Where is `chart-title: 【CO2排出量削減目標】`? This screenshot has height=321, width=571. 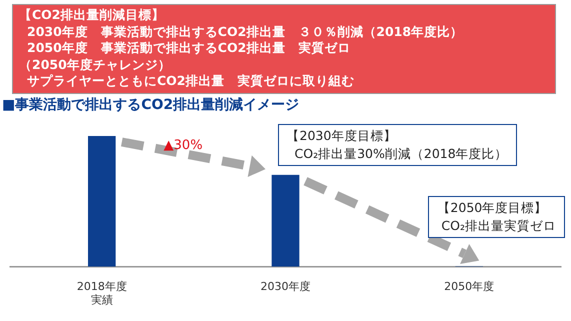
chart-title: 【CO2排出量削減目標】 is located at coordinates (92, 15).